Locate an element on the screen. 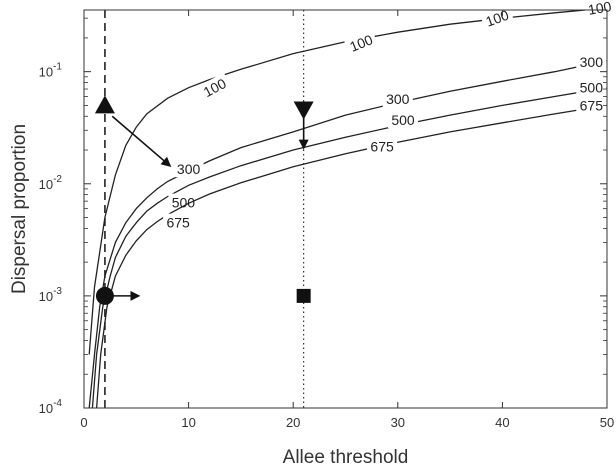 This screenshot has width=616, height=470. y-tick-label: 10⁻² is located at coordinates (51, 183).